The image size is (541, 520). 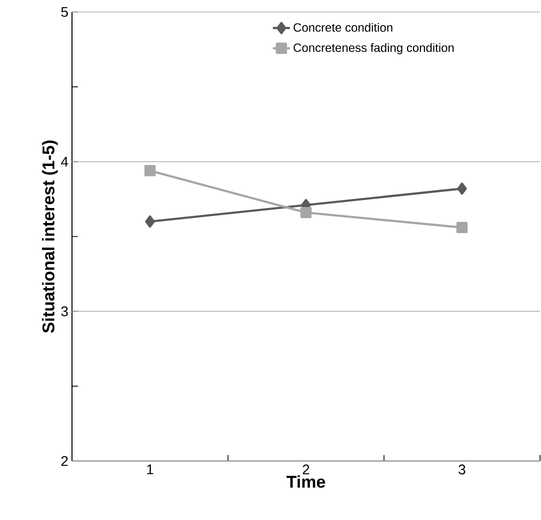 What do you see at coordinates (64, 311) in the screenshot?
I see `y-tick-label: 3` at bounding box center [64, 311].